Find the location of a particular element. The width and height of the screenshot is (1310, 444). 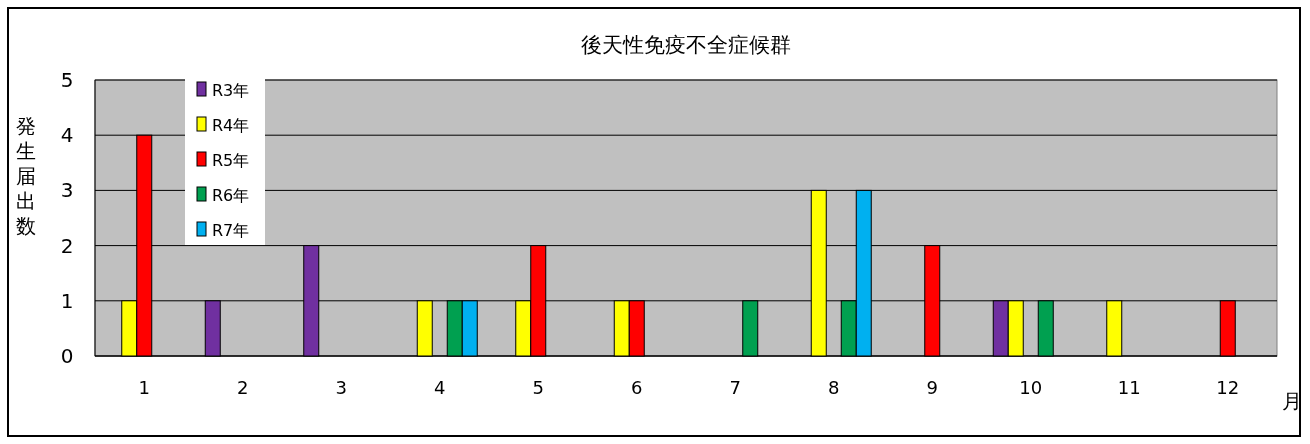

legend-label: R4年 is located at coordinates (231, 125).